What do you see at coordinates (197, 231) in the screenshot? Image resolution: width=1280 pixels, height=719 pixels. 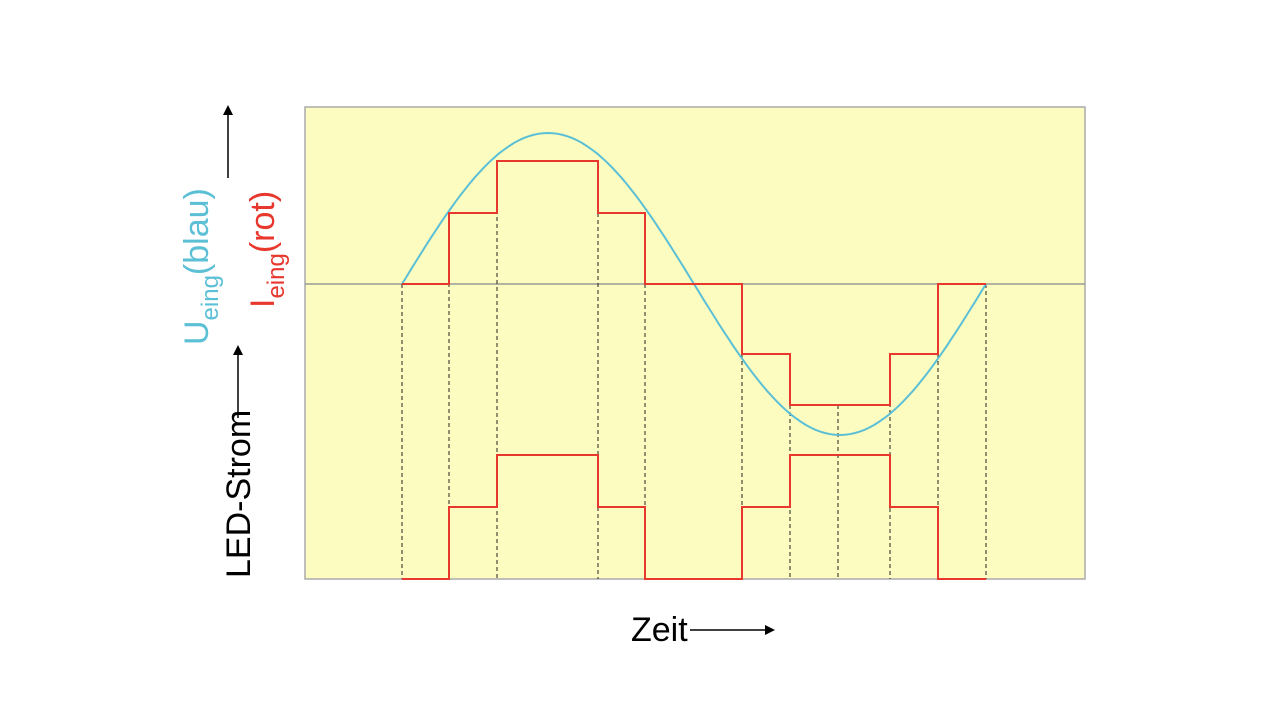 I see `u-label-suffix: (blau)` at bounding box center [197, 231].